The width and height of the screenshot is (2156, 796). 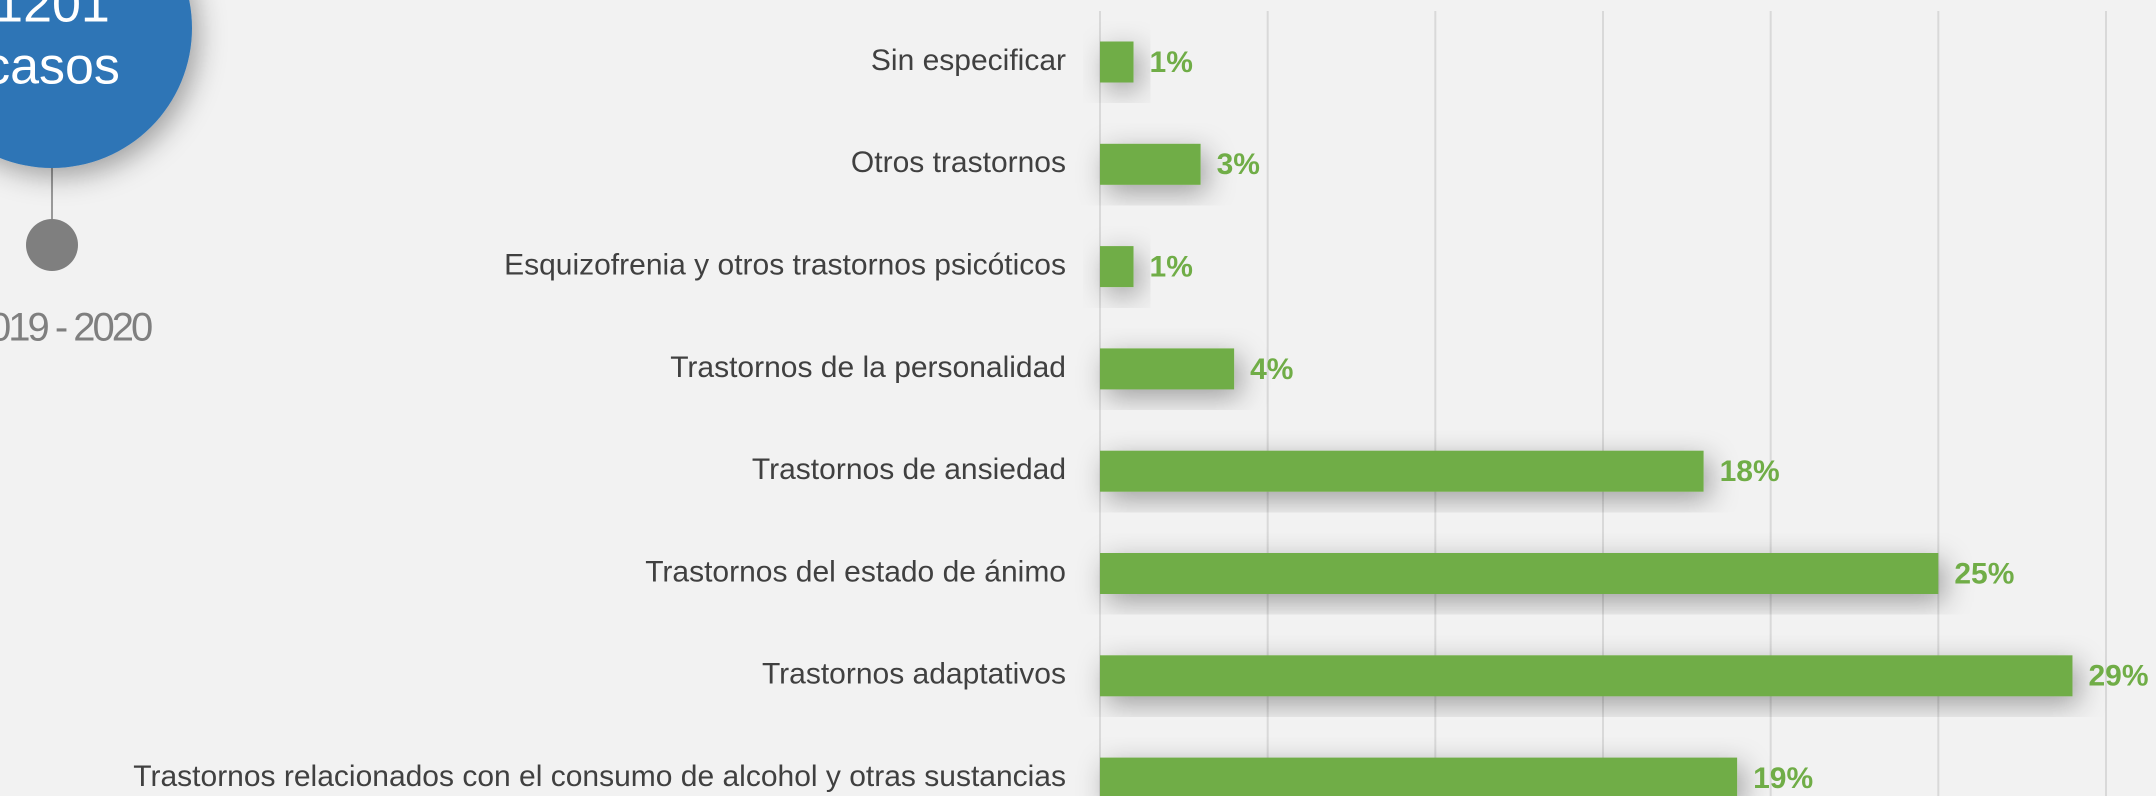 I want to click on value-label: 19%, so click(x=1783, y=778).